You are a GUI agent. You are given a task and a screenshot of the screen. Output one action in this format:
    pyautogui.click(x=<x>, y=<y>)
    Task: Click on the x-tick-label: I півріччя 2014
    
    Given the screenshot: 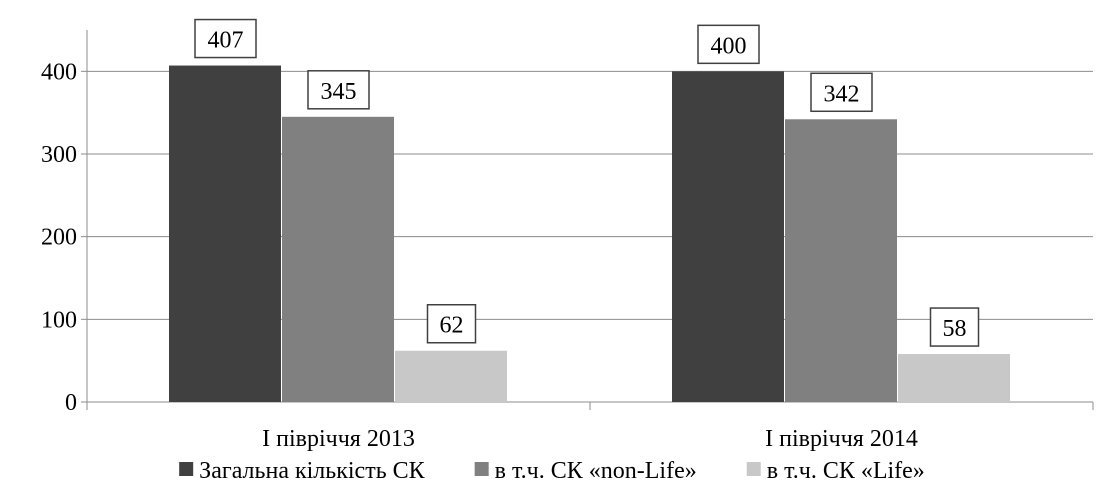 What is the action you would take?
    pyautogui.click(x=841, y=439)
    